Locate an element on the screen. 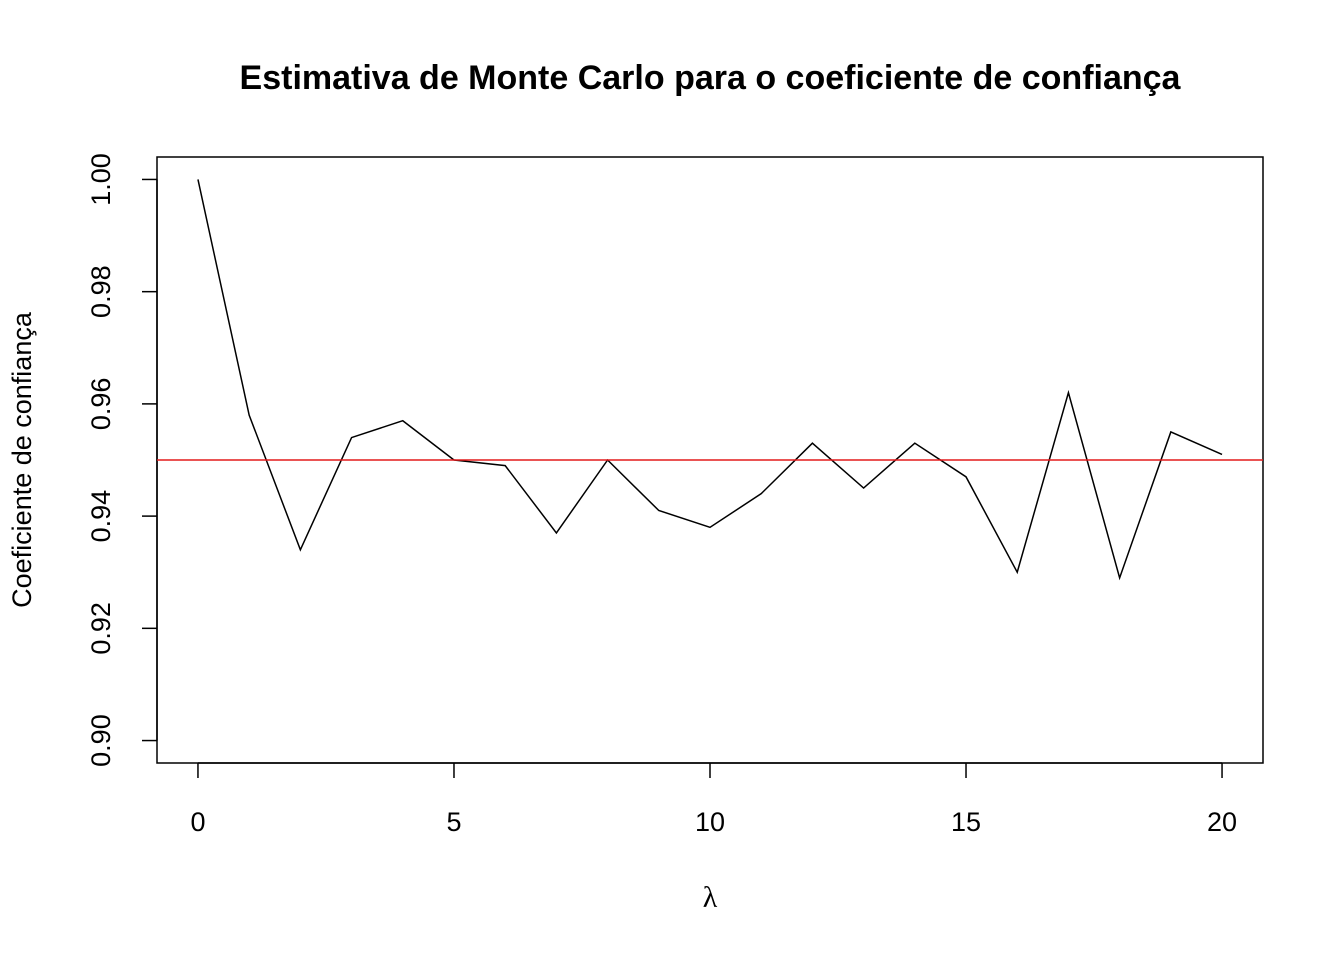  y-tick-label: 0.94 is located at coordinates (101, 516).